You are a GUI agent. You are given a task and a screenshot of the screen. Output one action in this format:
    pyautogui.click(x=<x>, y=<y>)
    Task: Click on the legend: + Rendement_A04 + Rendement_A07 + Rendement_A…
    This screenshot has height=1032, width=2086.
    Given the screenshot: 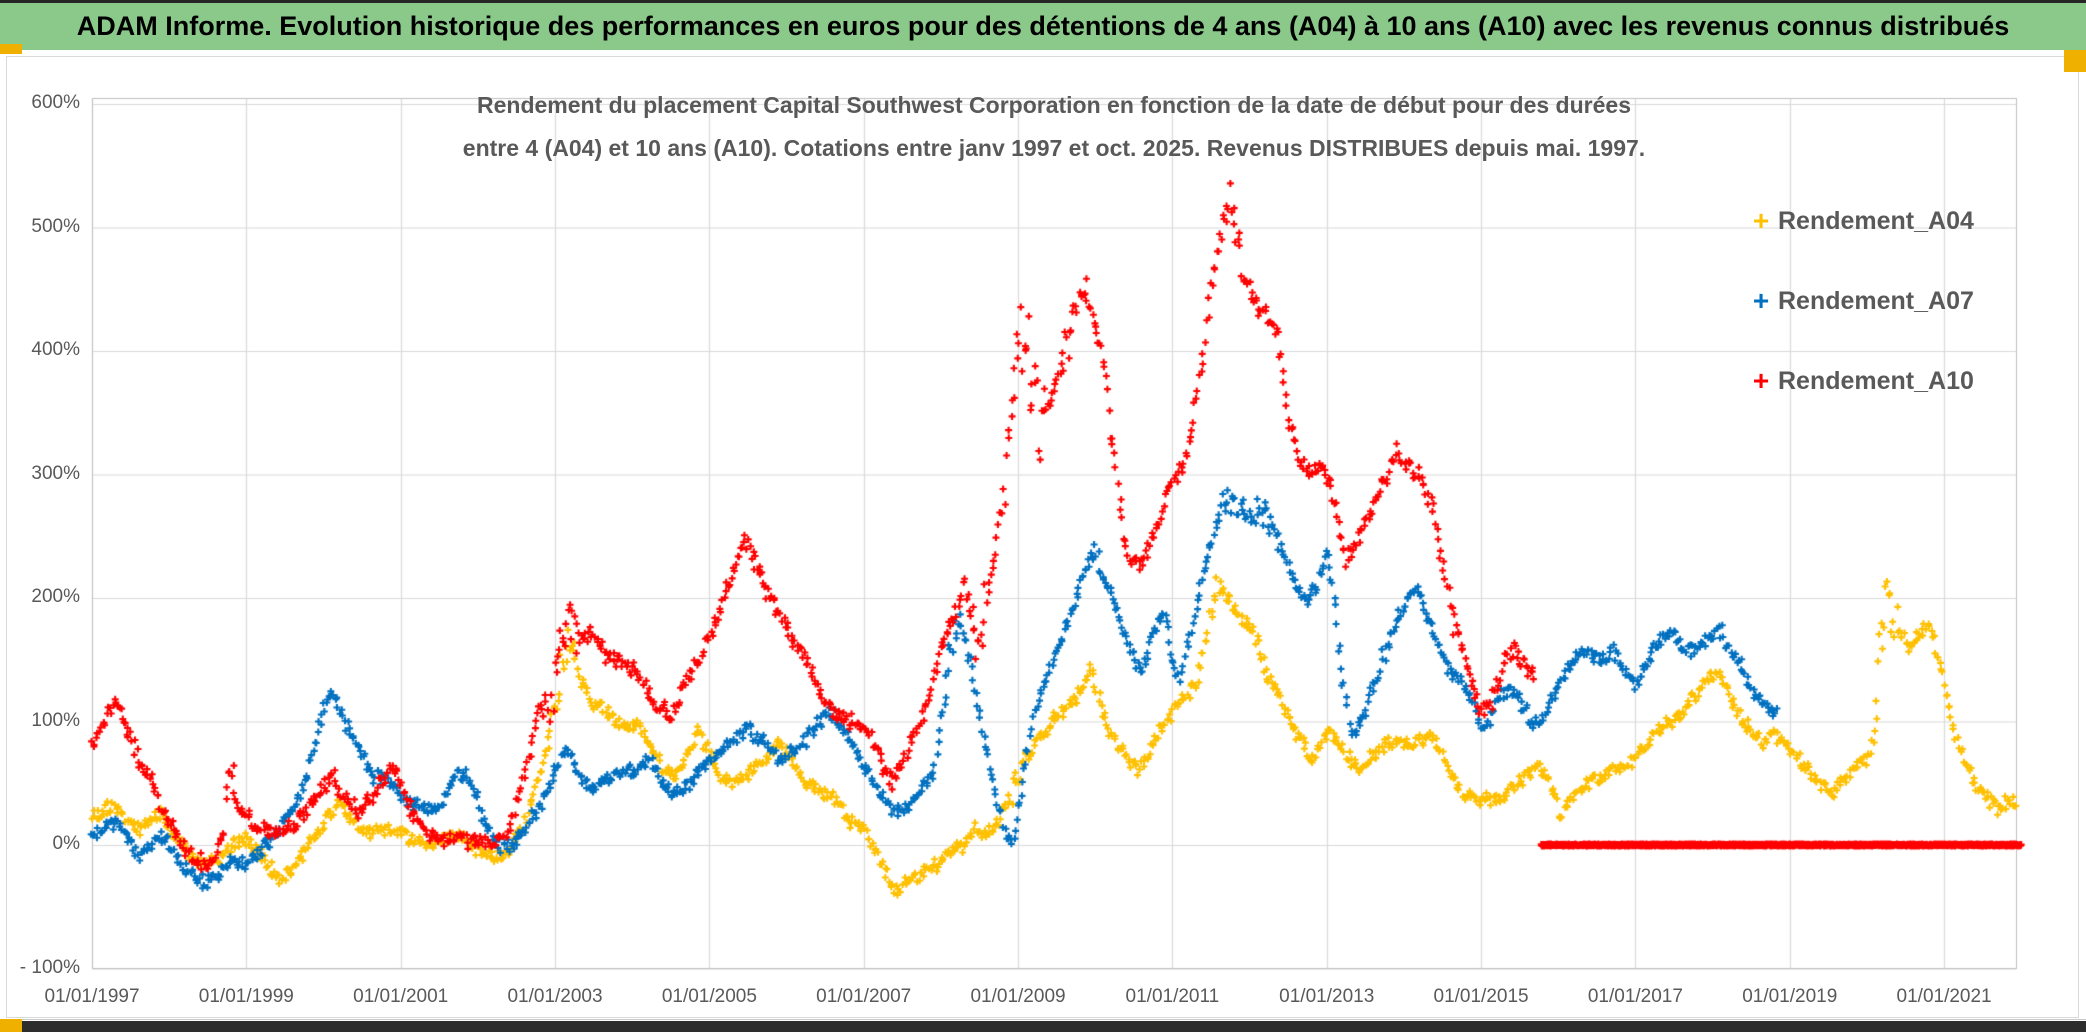 What is the action you would take?
    pyautogui.click(x=1859, y=319)
    